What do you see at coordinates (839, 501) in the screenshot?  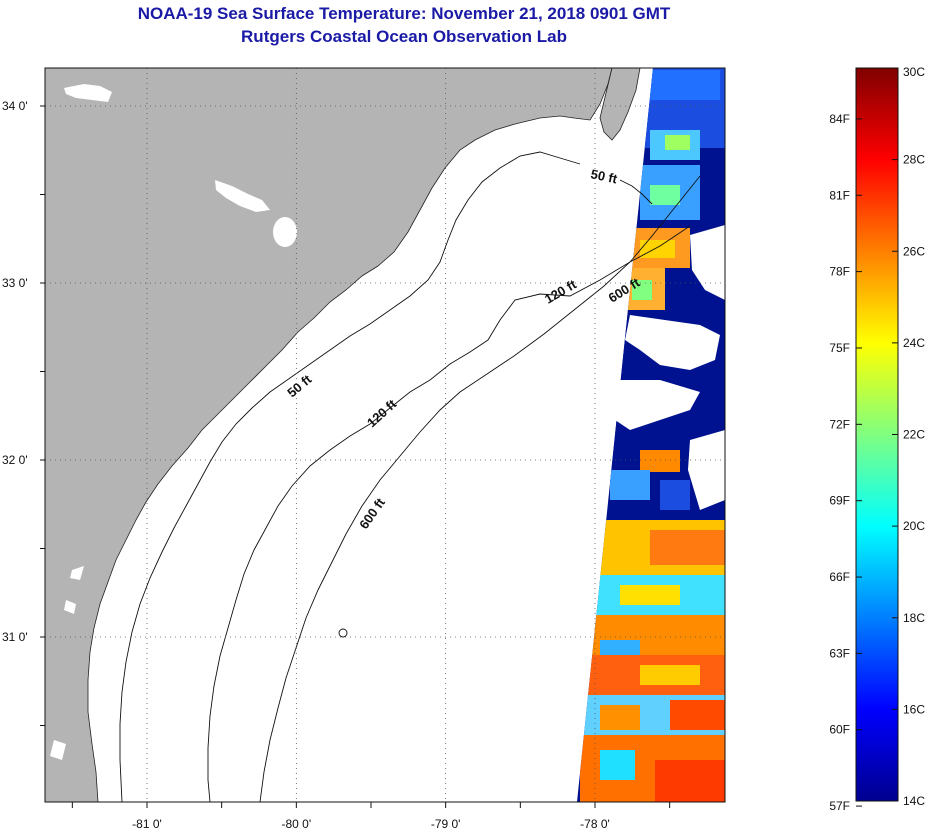 I see `colorbar-f-label: 69F` at bounding box center [839, 501].